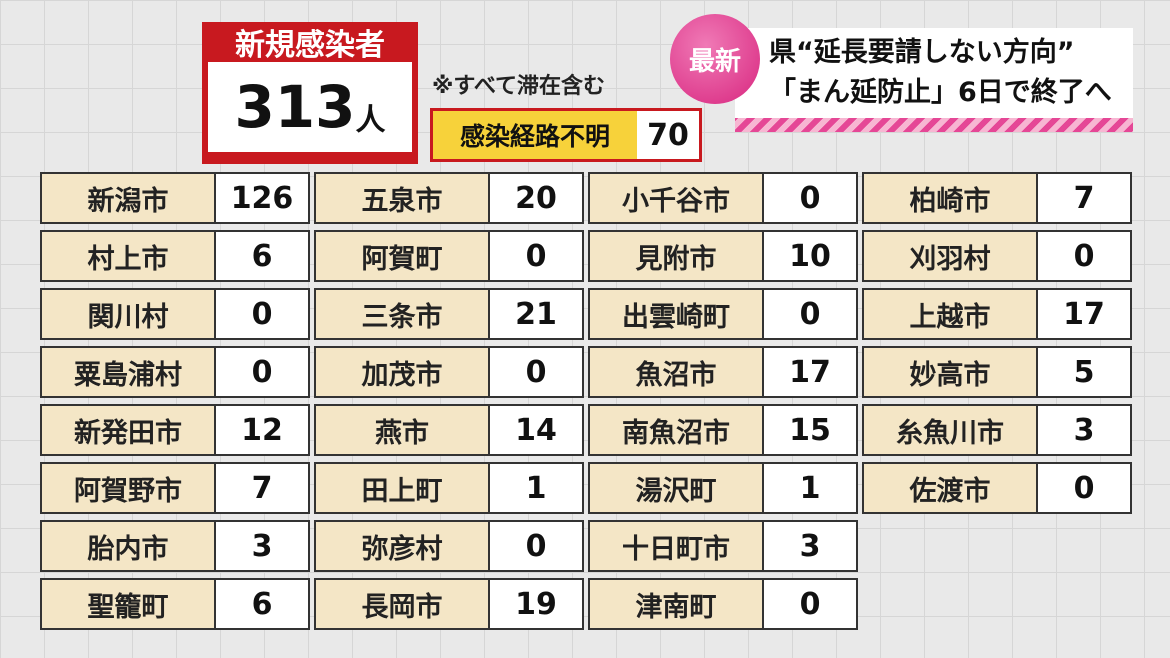 The width and height of the screenshot is (1170, 658). What do you see at coordinates (536, 198) in the screenshot?
I see `case-count: 20` at bounding box center [536, 198].